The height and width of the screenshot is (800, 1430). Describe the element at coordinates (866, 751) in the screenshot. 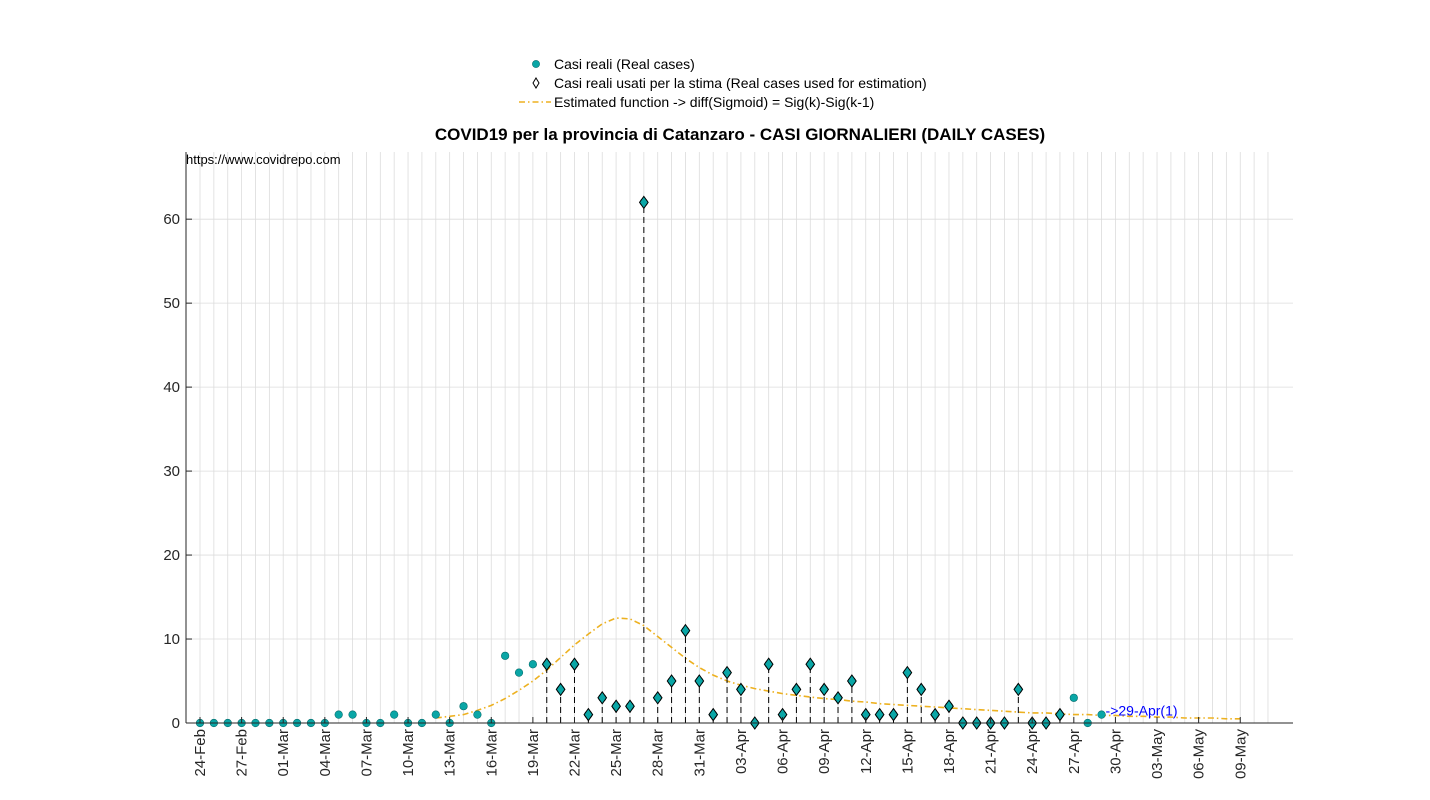

I see `x-tick-label: 12-Apr` at that location.